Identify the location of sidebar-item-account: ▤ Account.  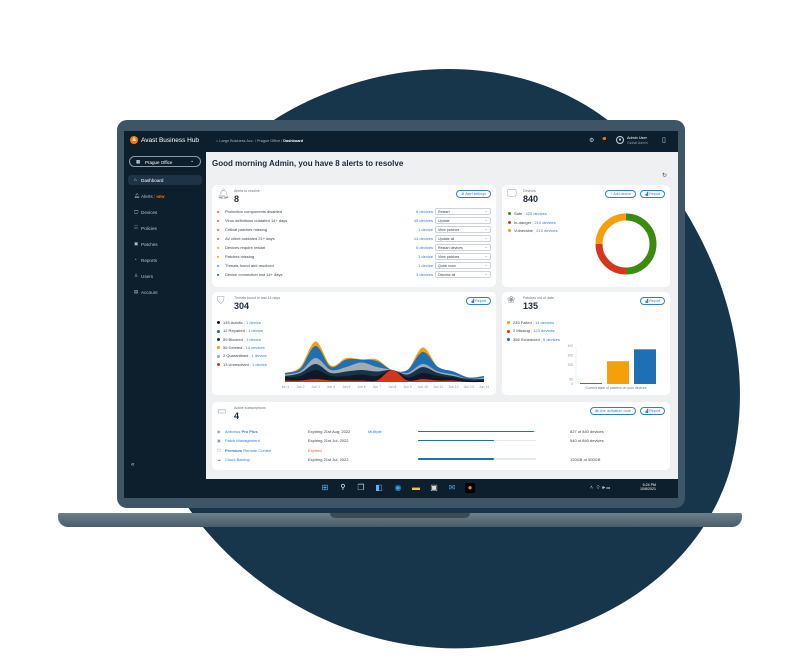
(165, 292).